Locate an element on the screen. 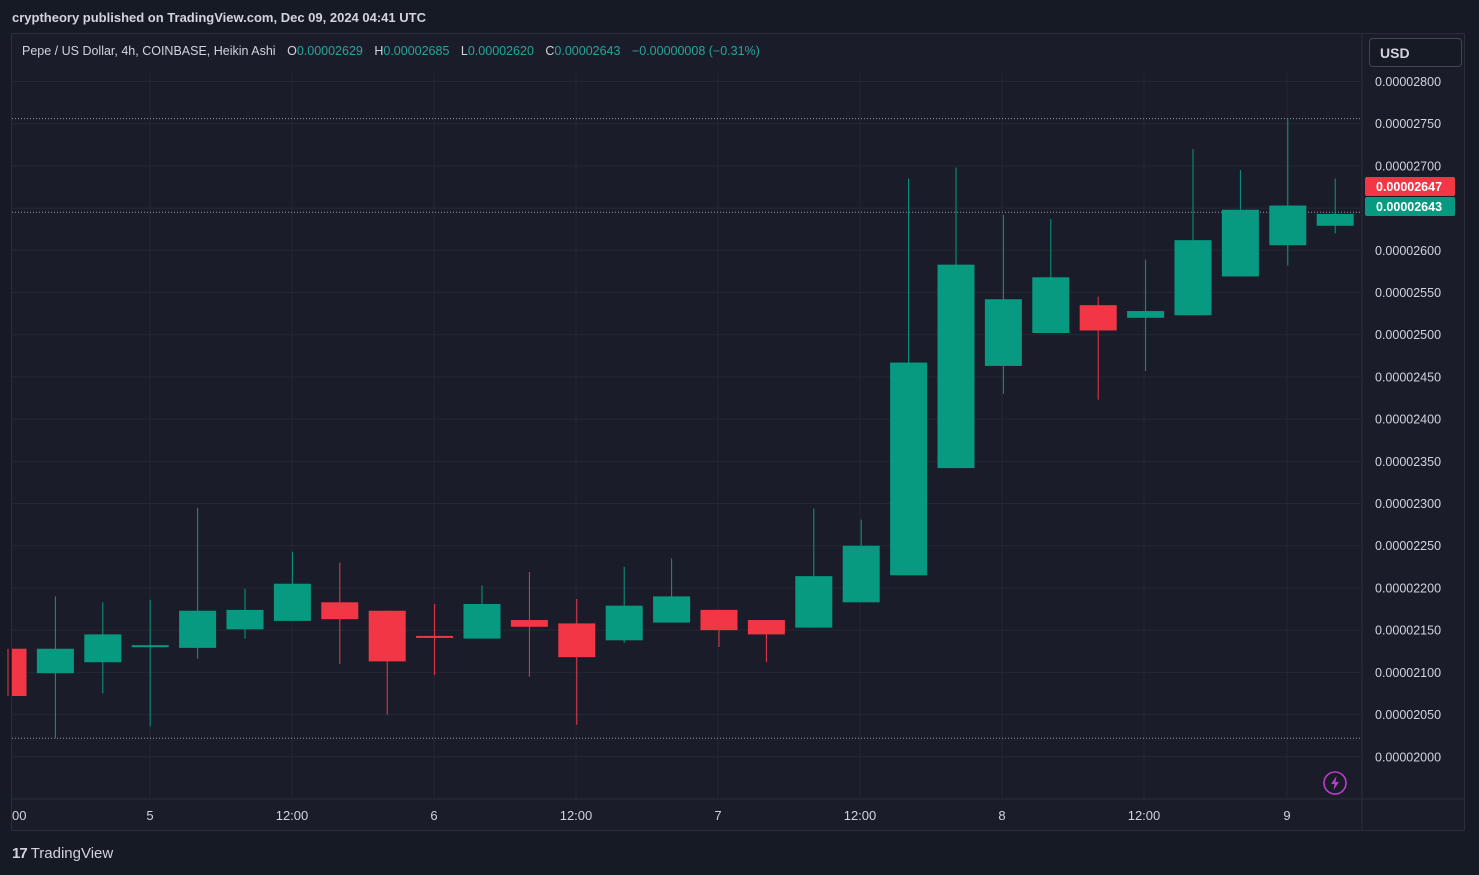 The image size is (1479, 875). last-price-tag is located at coordinates (1410, 186).